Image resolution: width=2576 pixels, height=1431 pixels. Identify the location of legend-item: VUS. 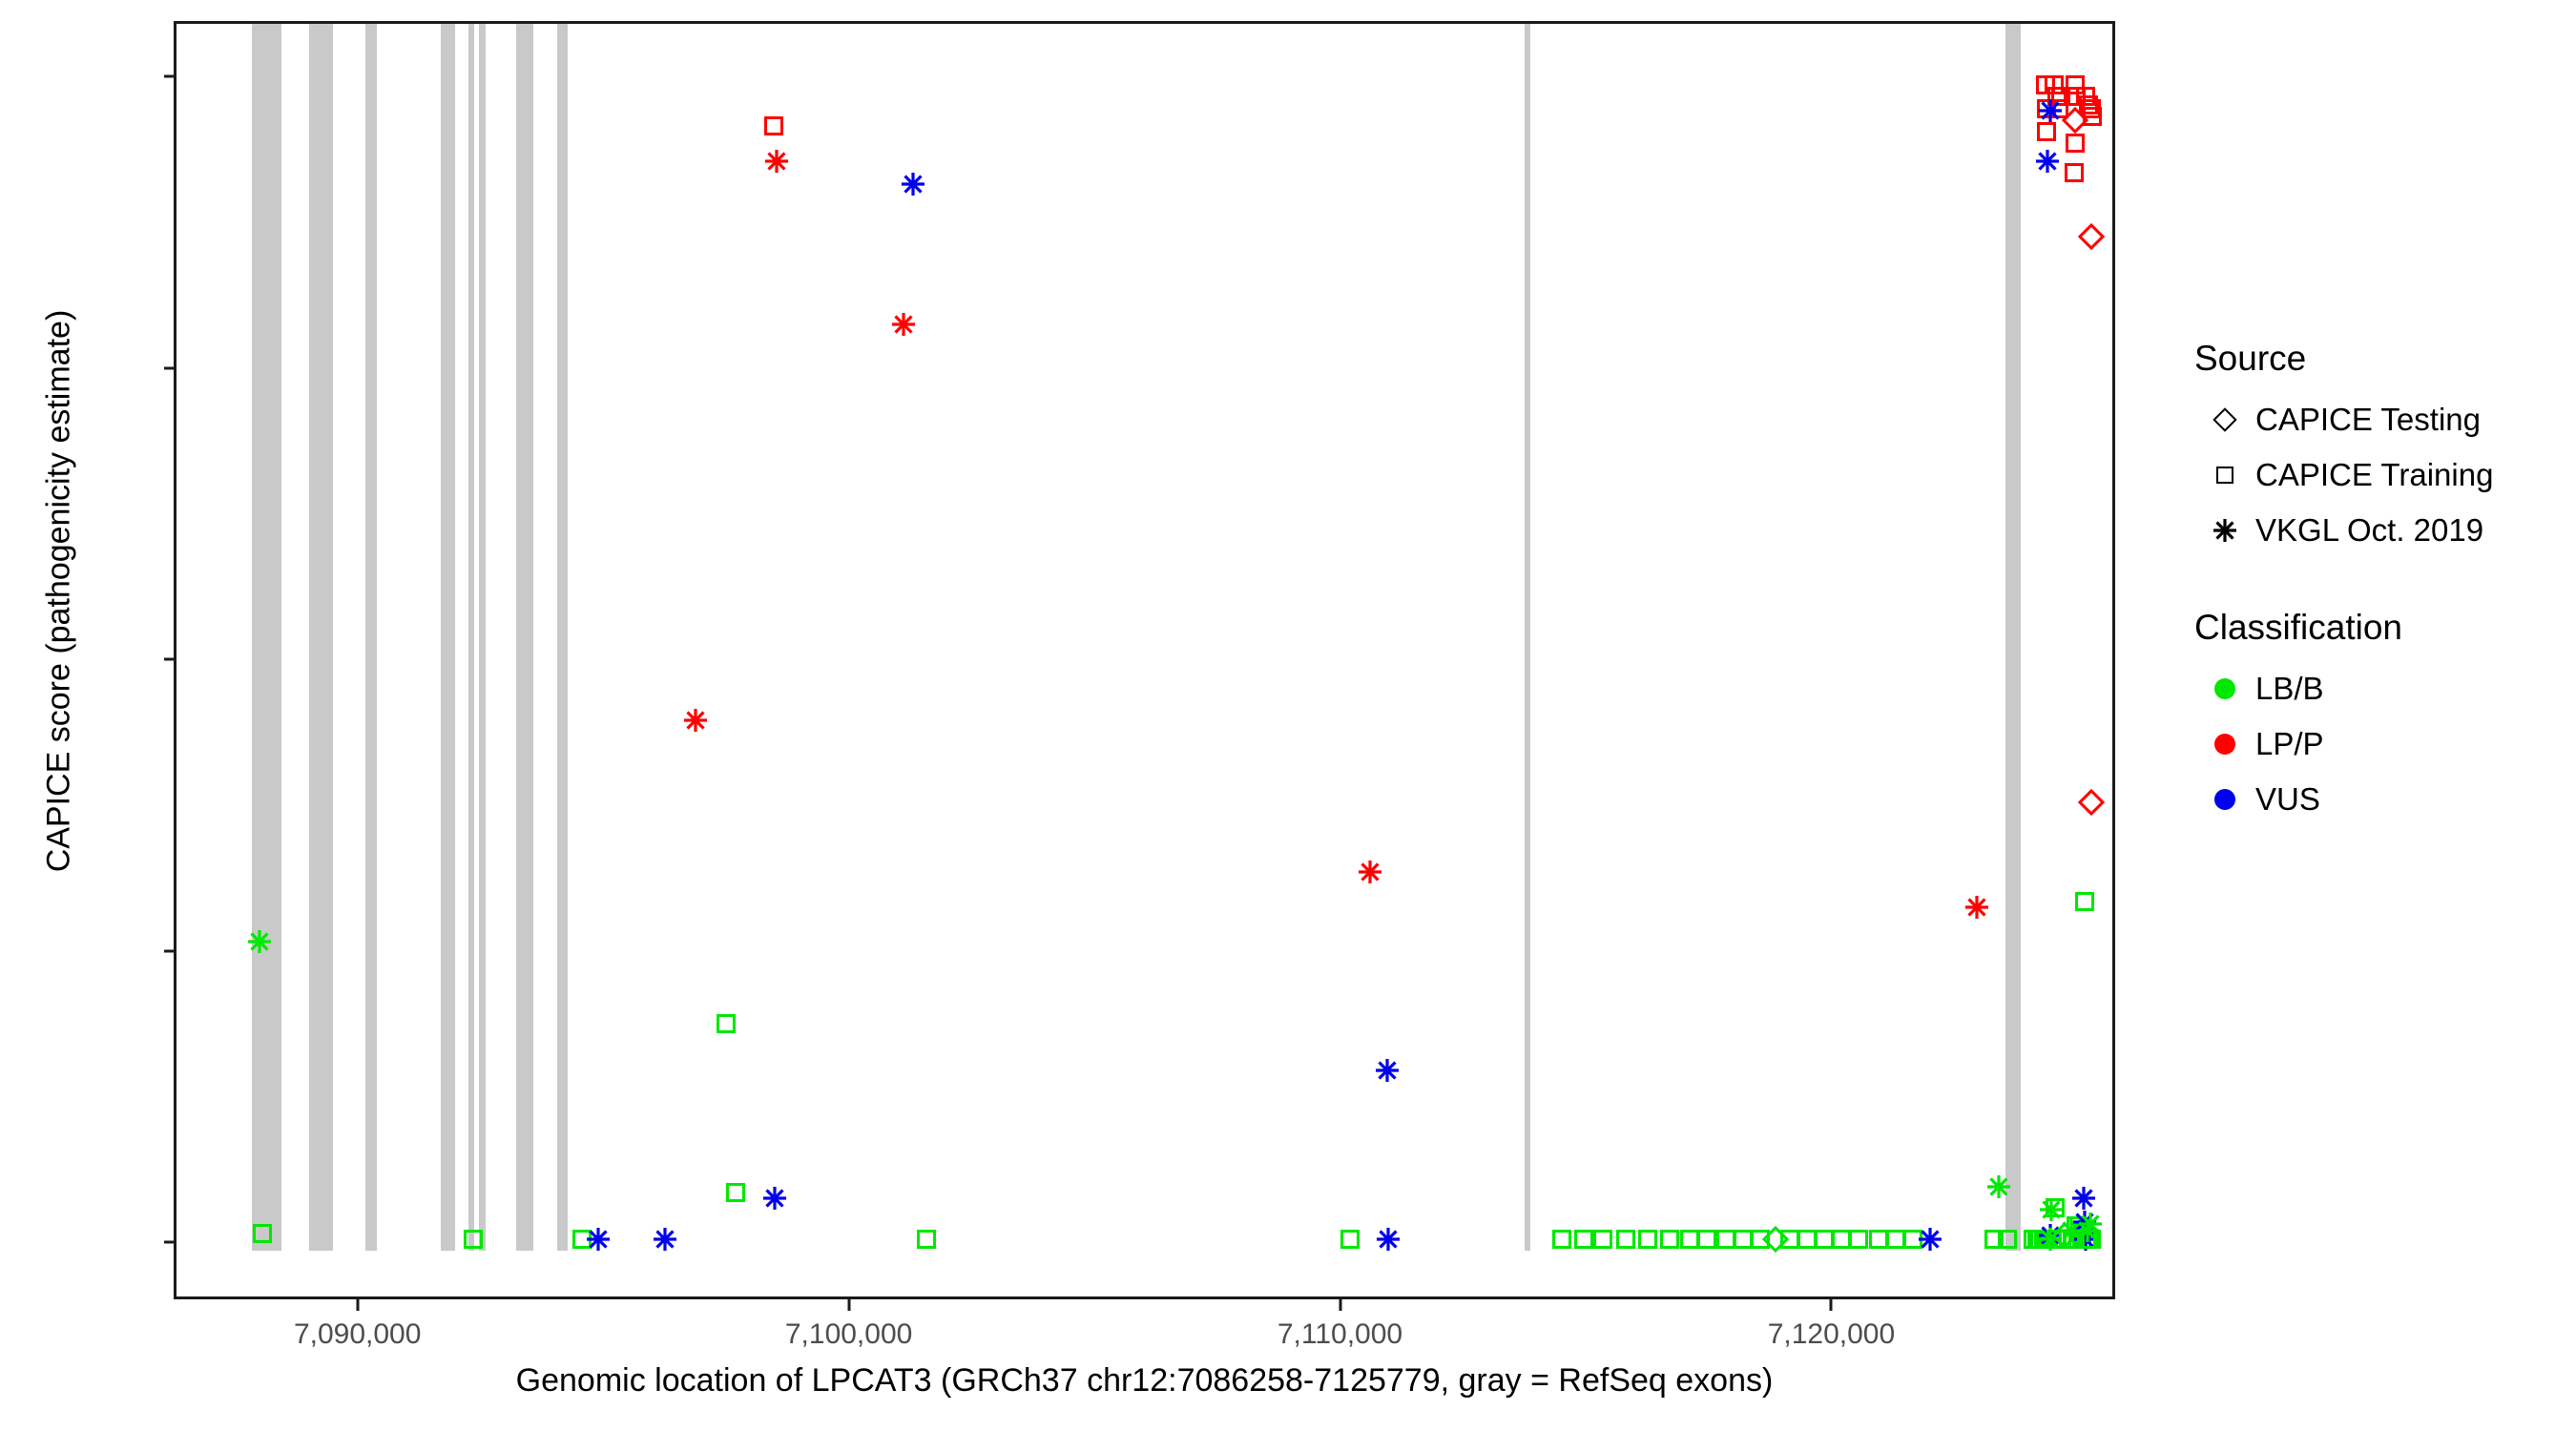
(2375, 799).